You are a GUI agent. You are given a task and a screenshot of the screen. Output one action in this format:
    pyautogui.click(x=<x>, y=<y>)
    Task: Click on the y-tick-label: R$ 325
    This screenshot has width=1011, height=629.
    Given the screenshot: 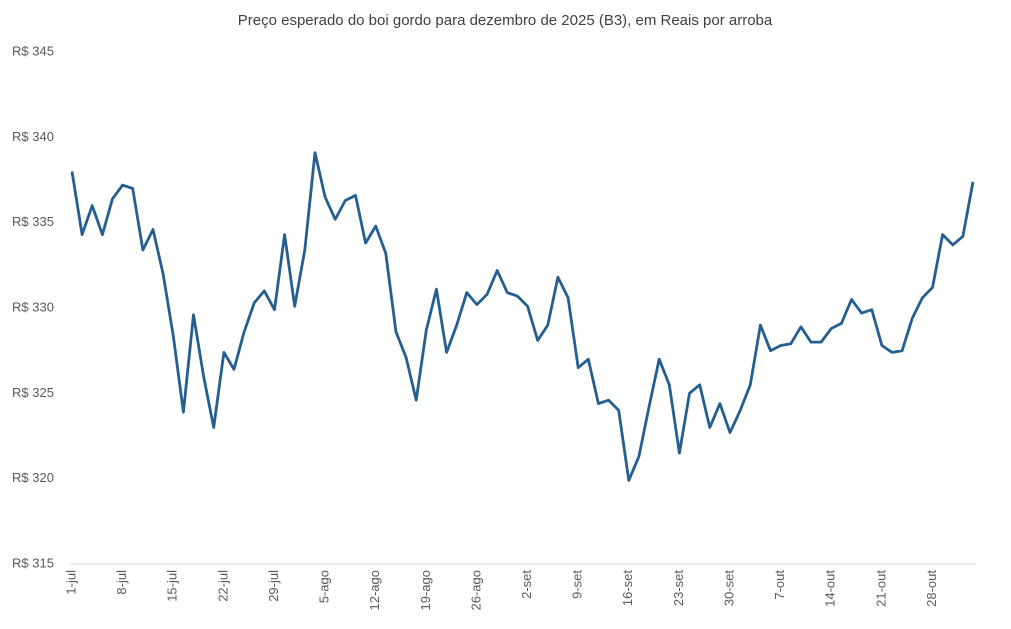 What is the action you would take?
    pyautogui.click(x=33, y=392)
    